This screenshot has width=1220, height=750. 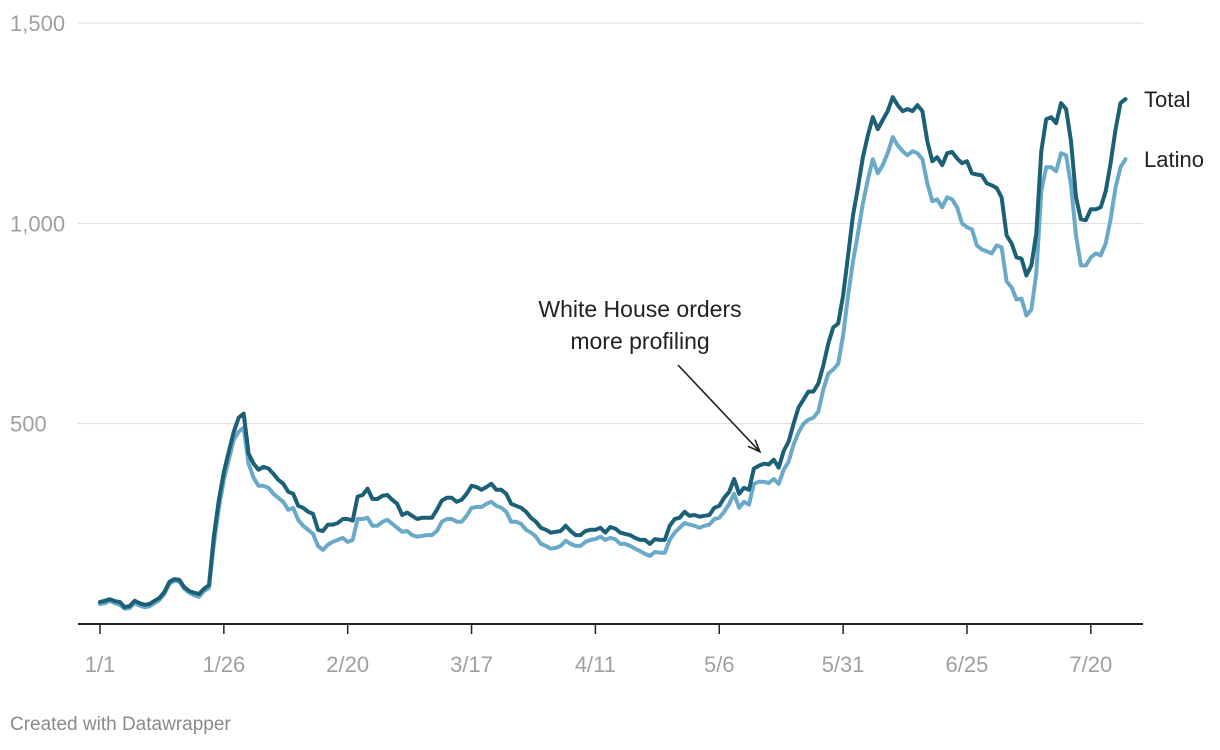 What do you see at coordinates (598, 650) in the screenshot?
I see `x-axis-ticks: 1/1 1/26 2/20 3/17 4/11 5/6 5/31 6/25 7/20` at bounding box center [598, 650].